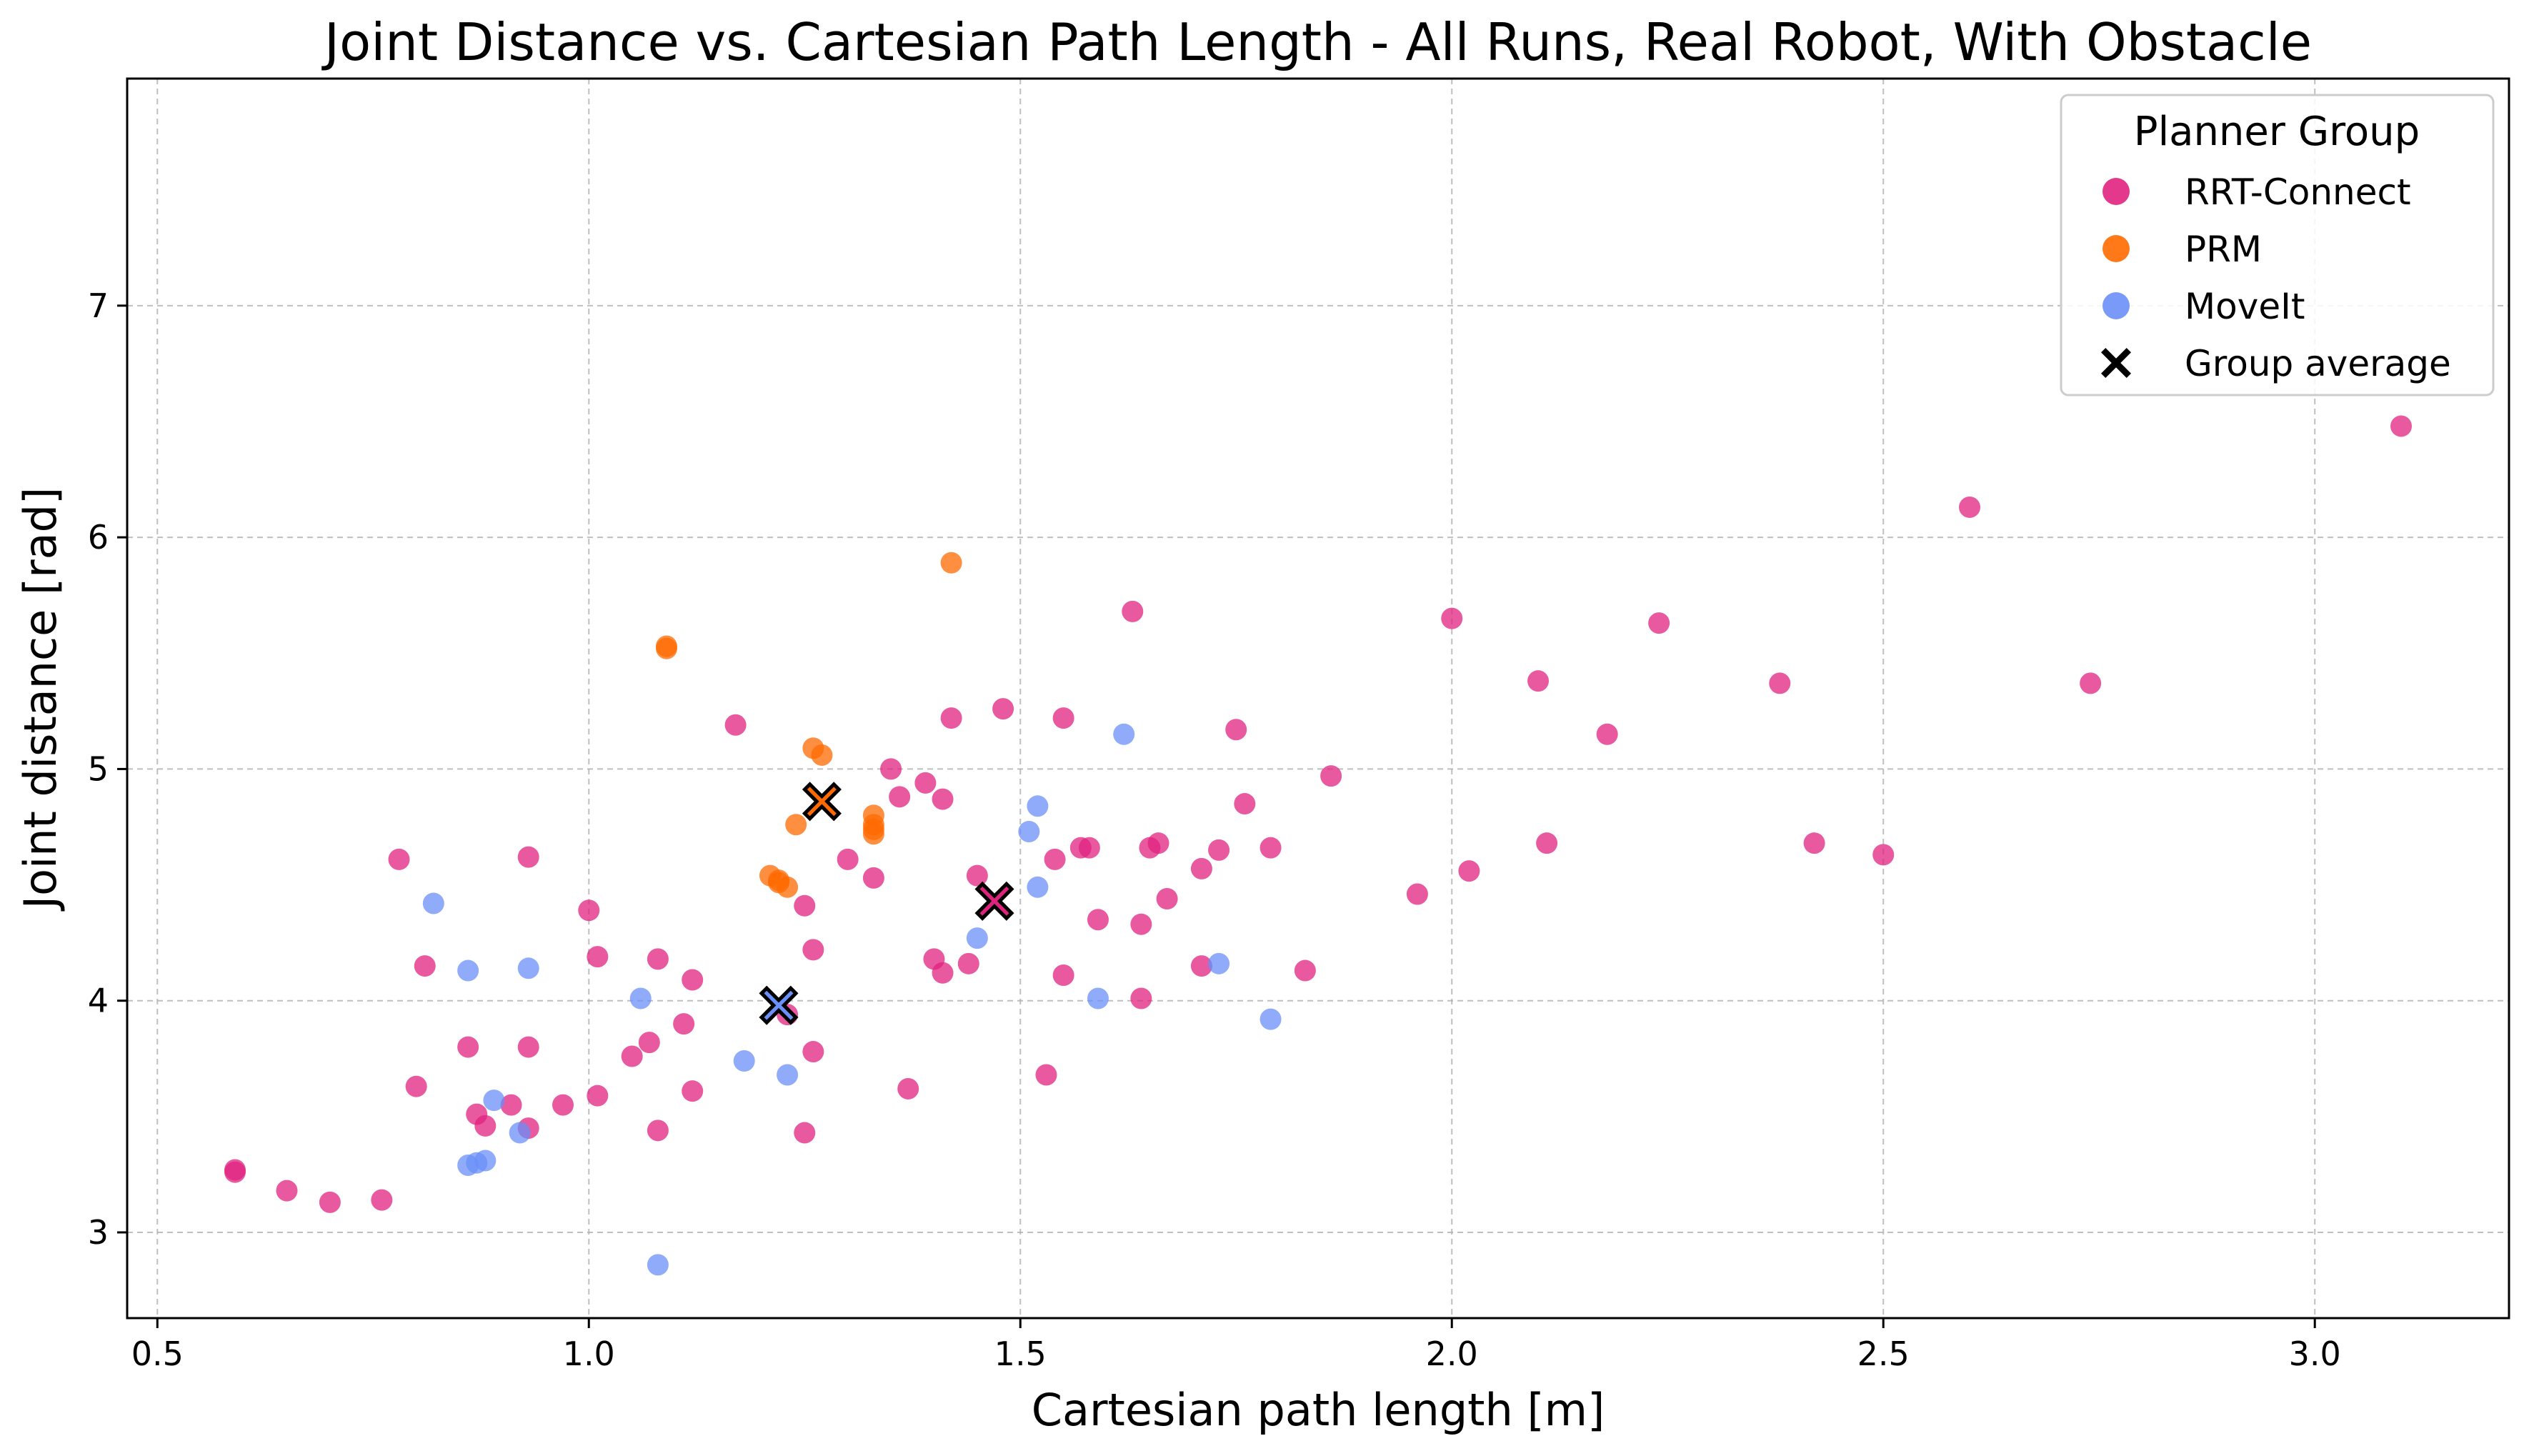 This screenshot has width=2529, height=1456. I want to click on legend-box, so click(2277, 246).